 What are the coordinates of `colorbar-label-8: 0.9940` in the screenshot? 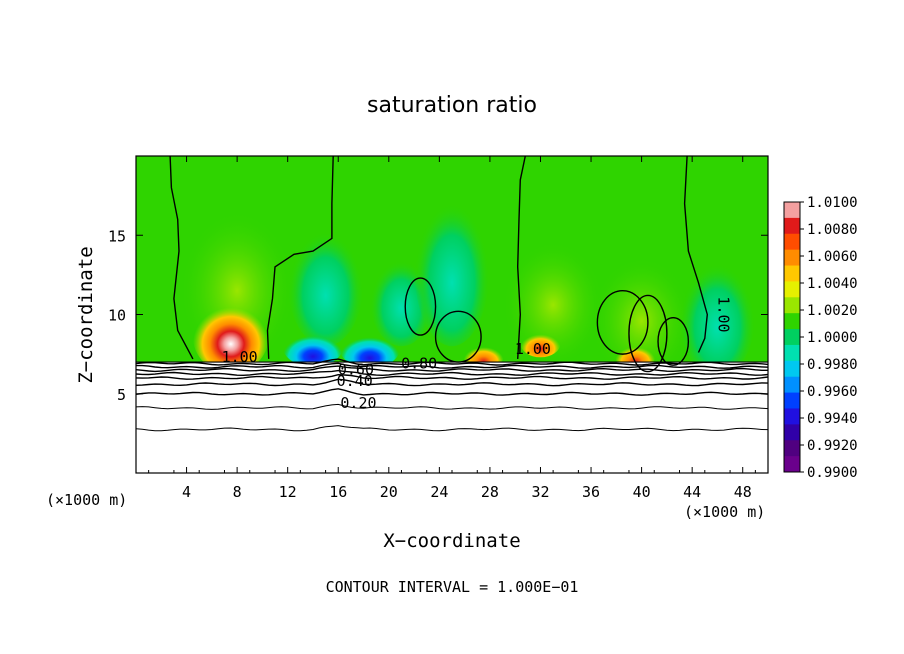 It's located at (832, 419).